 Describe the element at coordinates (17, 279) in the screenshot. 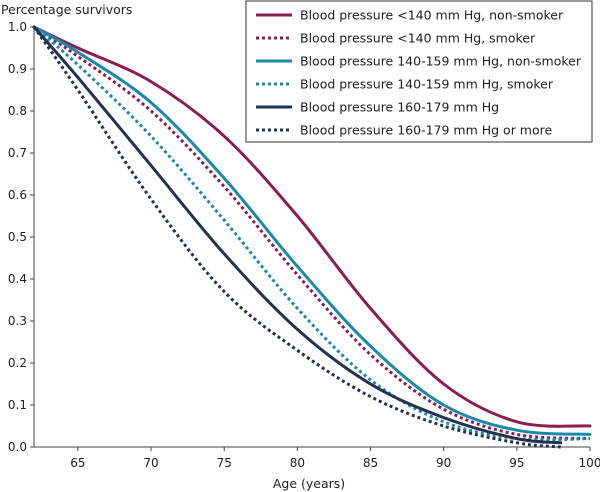

I see `y-tick-label: 0.4` at that location.